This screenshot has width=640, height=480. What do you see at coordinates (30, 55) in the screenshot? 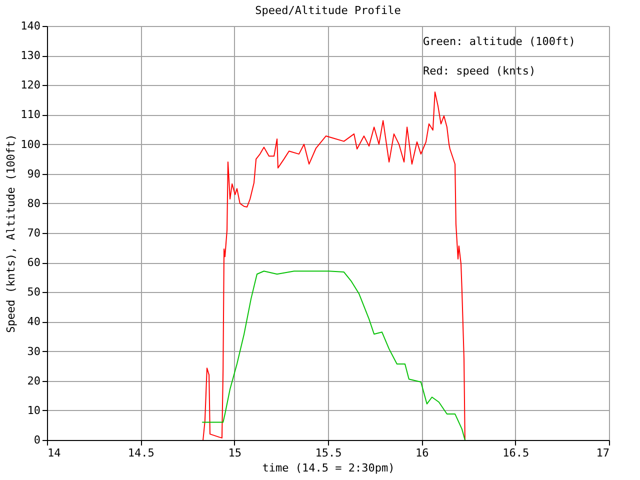
I see `y-tick-label: 130` at bounding box center [30, 55].